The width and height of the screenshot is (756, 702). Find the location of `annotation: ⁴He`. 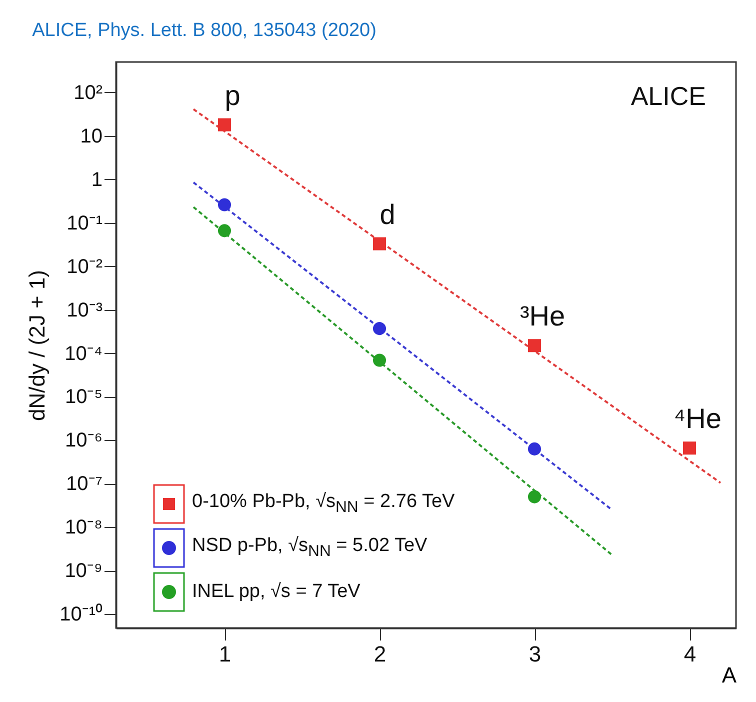

annotation: ⁴He is located at coordinates (698, 418).